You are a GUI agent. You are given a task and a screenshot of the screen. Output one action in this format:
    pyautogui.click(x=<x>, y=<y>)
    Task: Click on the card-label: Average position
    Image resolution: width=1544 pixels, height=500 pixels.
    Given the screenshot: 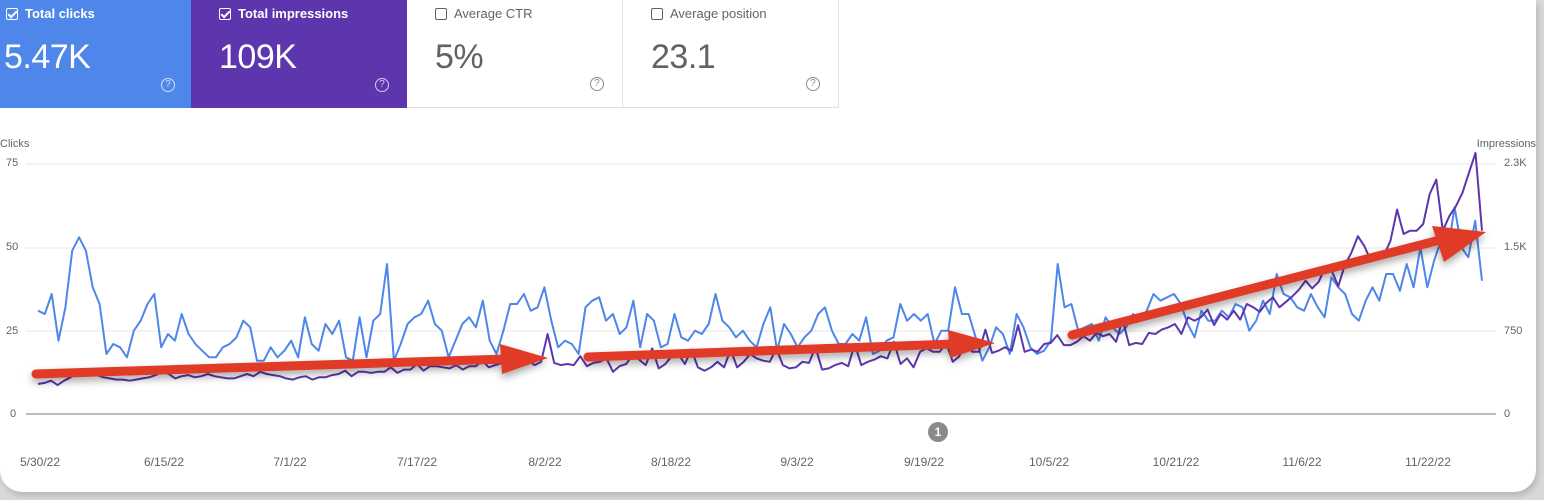 What is the action you would take?
    pyautogui.click(x=718, y=13)
    